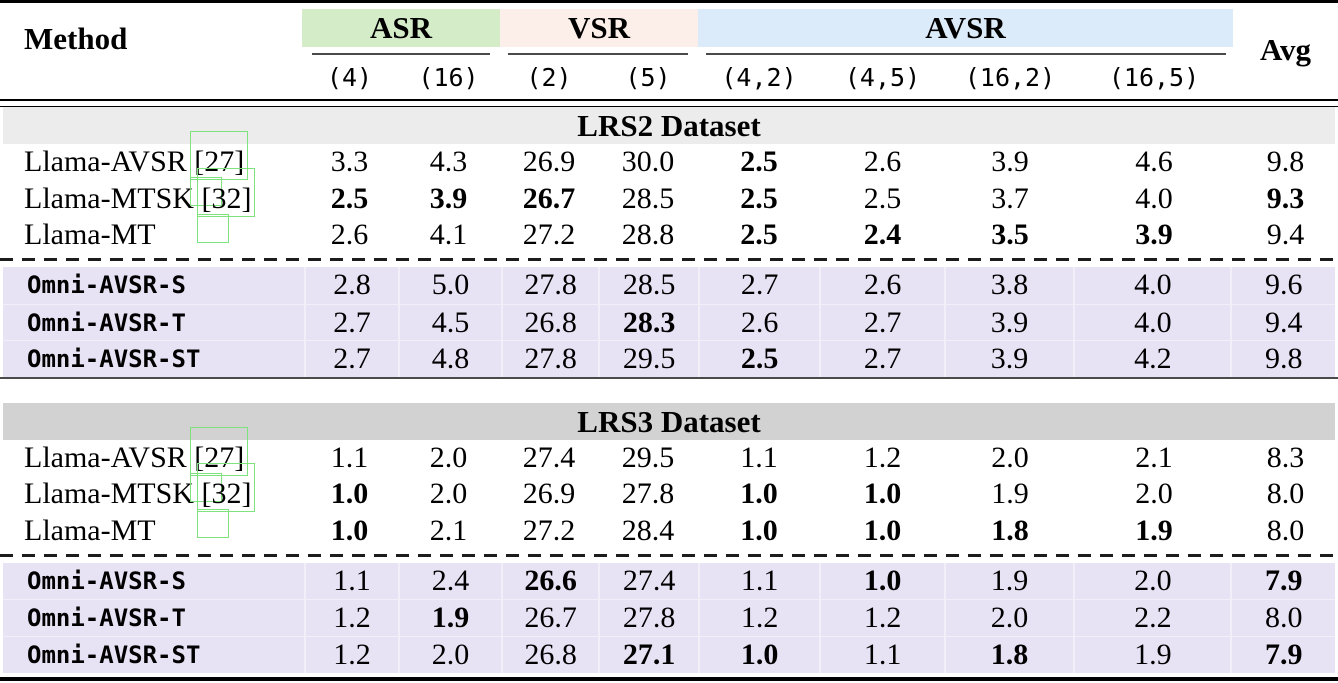 The image size is (1338, 683). What do you see at coordinates (882, 77) in the screenshot?
I see `subcolumn-header: (4,5)` at bounding box center [882, 77].